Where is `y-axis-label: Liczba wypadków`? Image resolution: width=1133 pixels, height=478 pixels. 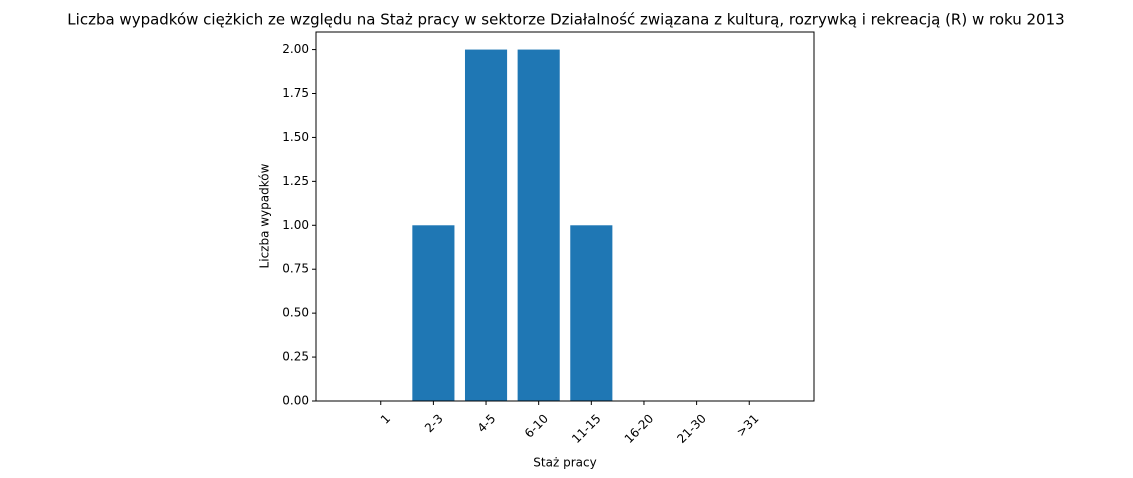 y-axis-label: Liczba wypadków is located at coordinates (265, 215).